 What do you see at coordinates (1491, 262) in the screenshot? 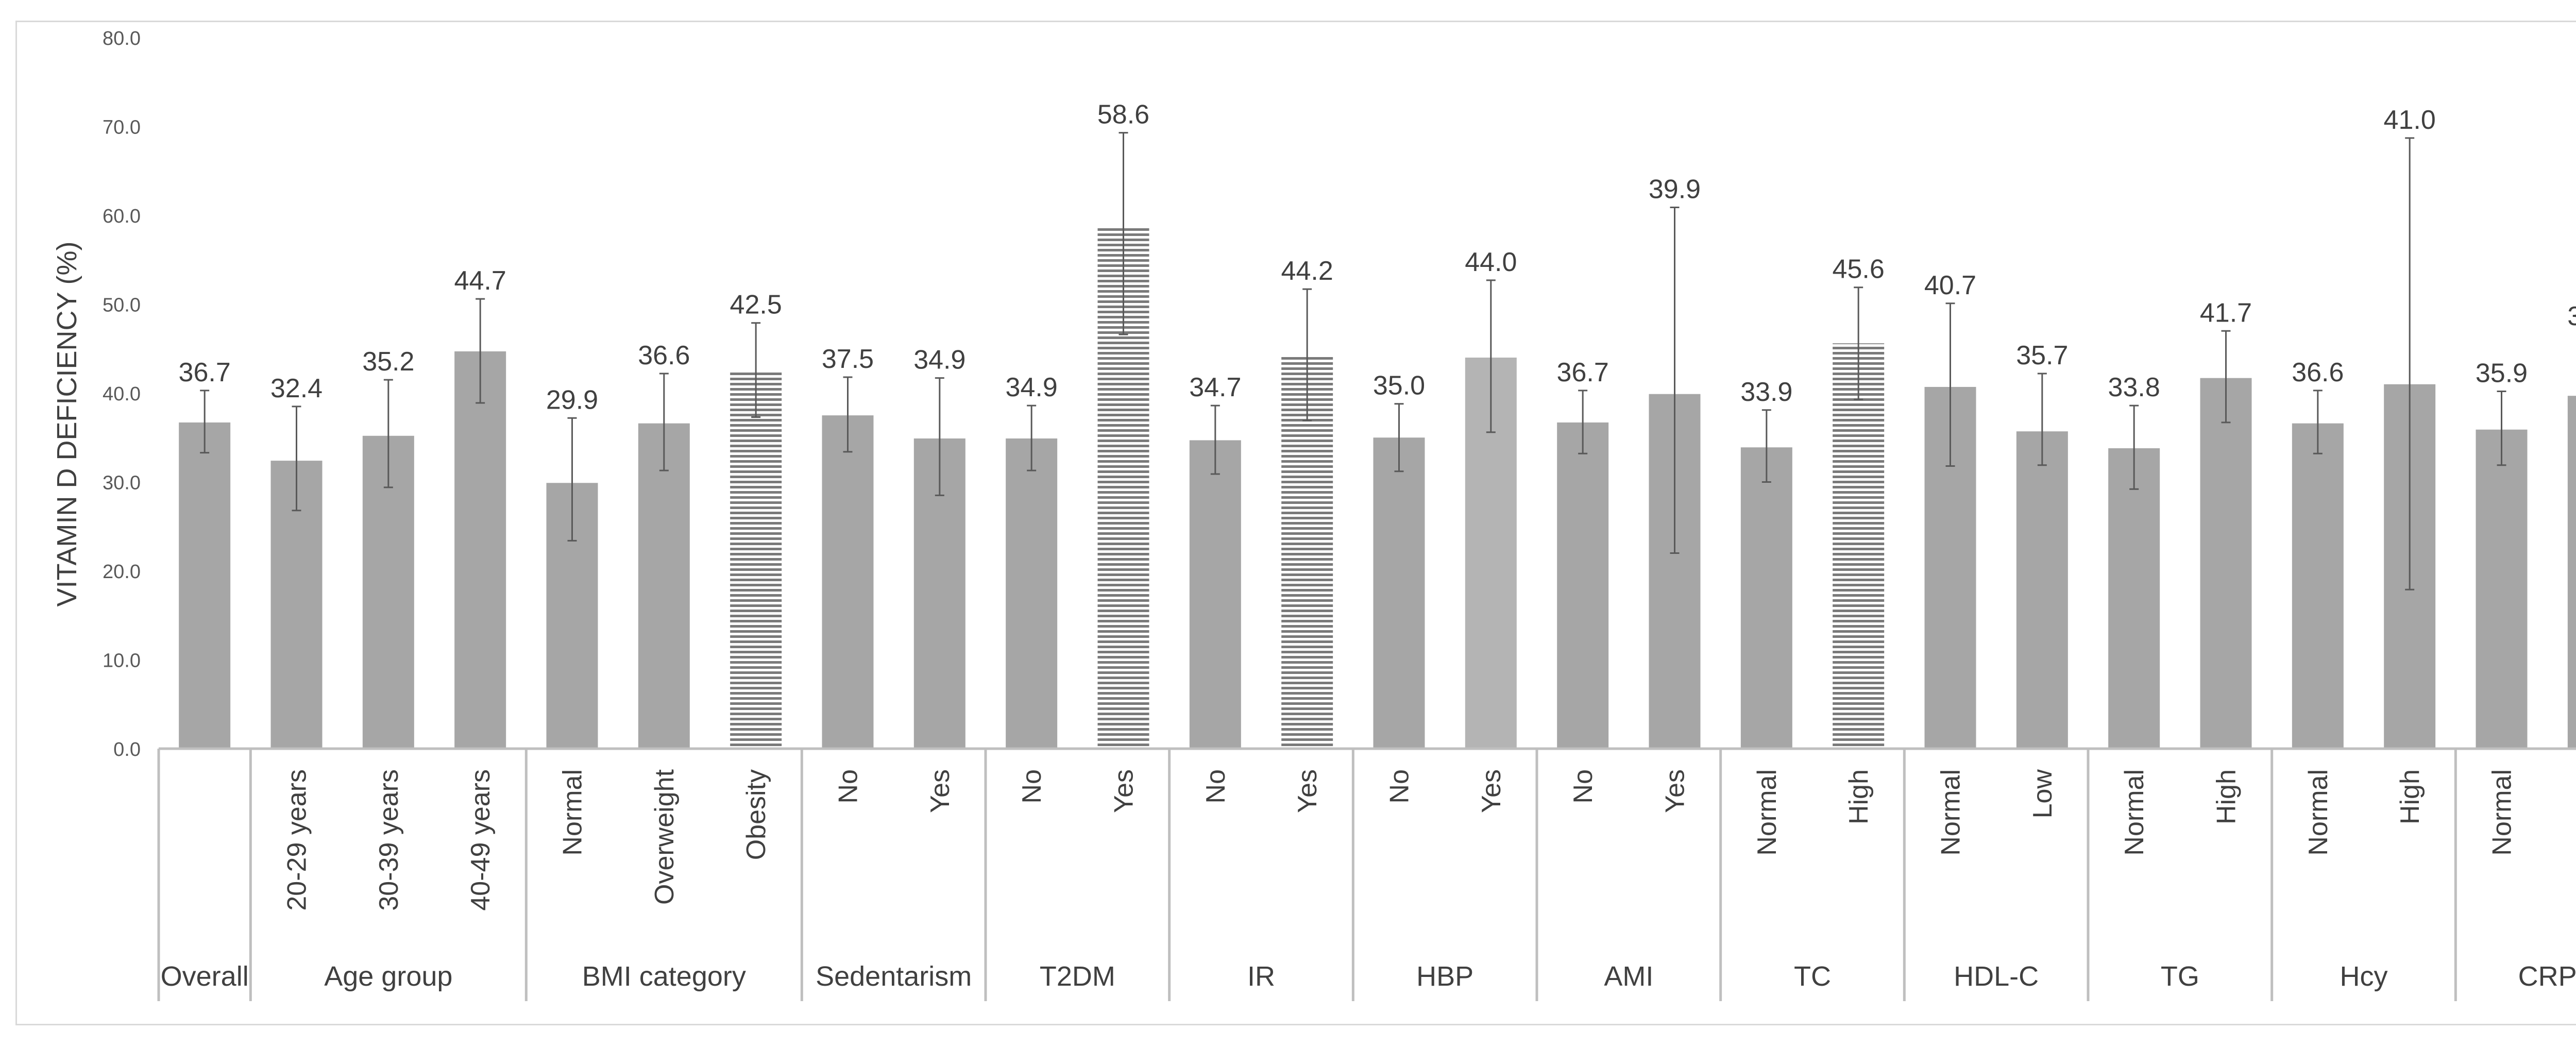
I see `data-label: 44.0` at bounding box center [1491, 262].